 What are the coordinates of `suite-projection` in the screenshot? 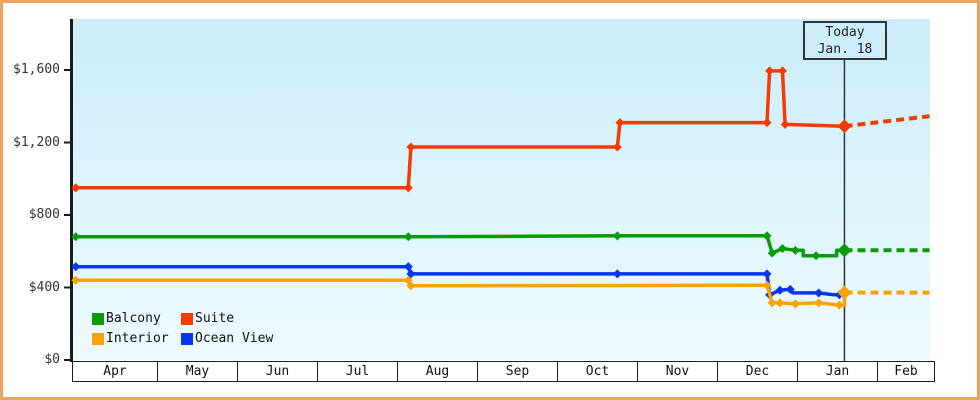 It's located at (887, 121).